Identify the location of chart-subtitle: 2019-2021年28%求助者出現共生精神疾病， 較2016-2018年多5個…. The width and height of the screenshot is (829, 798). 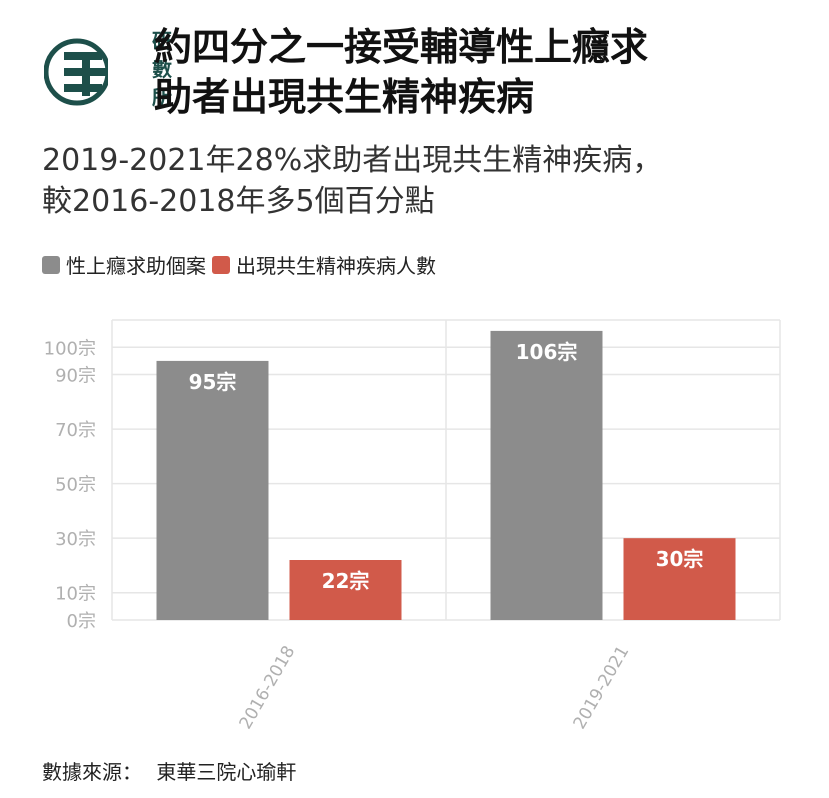
(427, 181).